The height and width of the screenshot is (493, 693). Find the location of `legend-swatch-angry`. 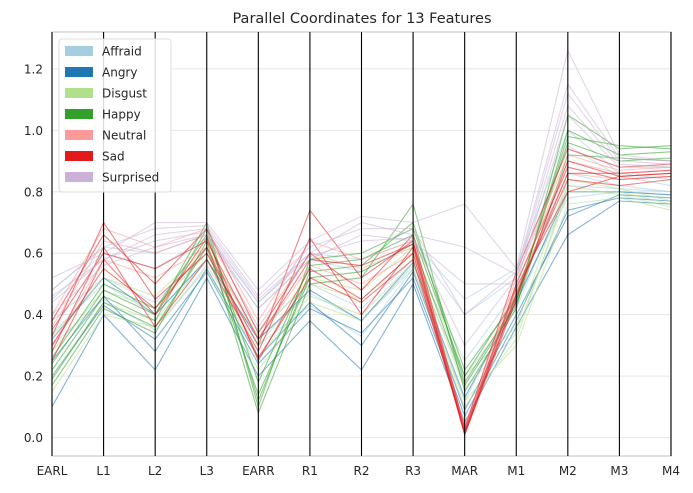

legend-swatch-angry is located at coordinates (79, 72).